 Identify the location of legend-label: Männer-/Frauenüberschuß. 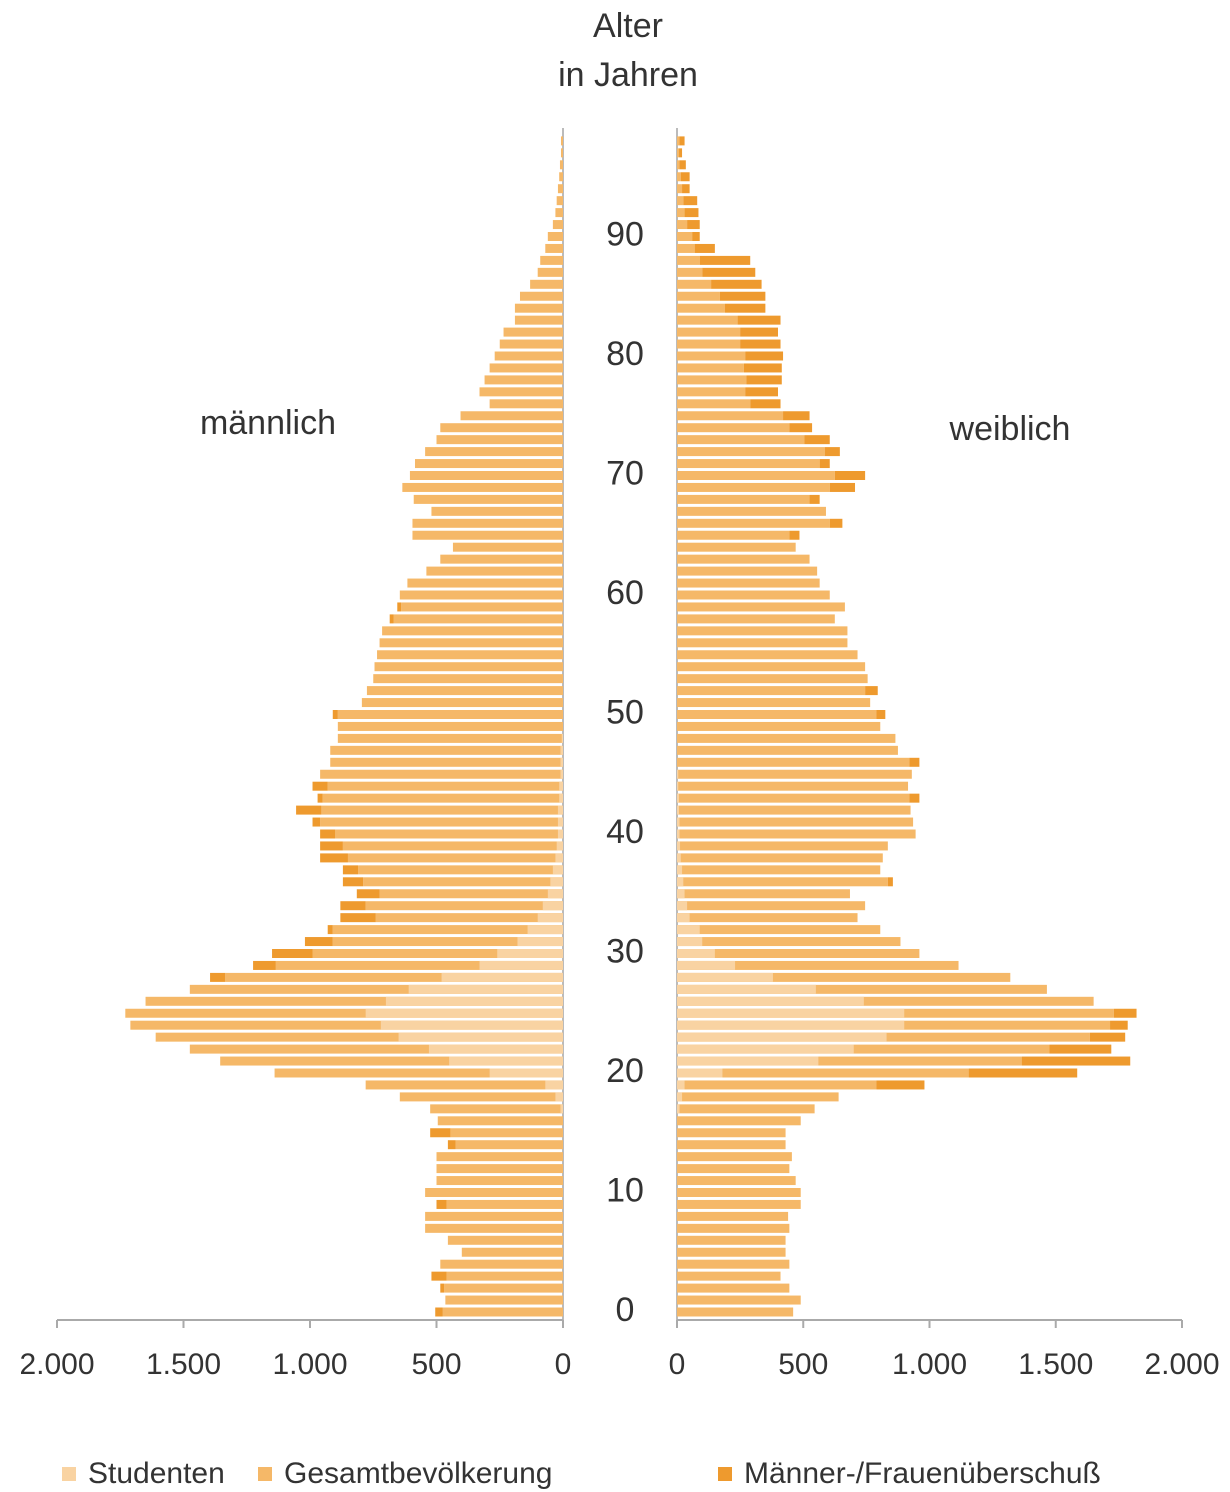
(922, 1473).